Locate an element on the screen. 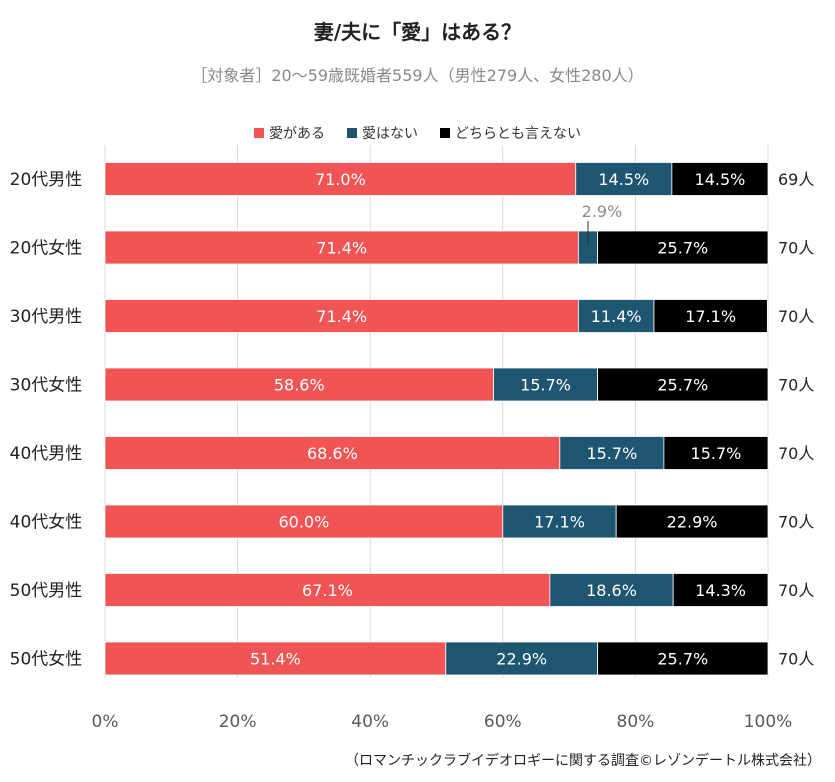 Image resolution: width=835 pixels, height=782 pixels. data-label: 67.1% is located at coordinates (327, 590).